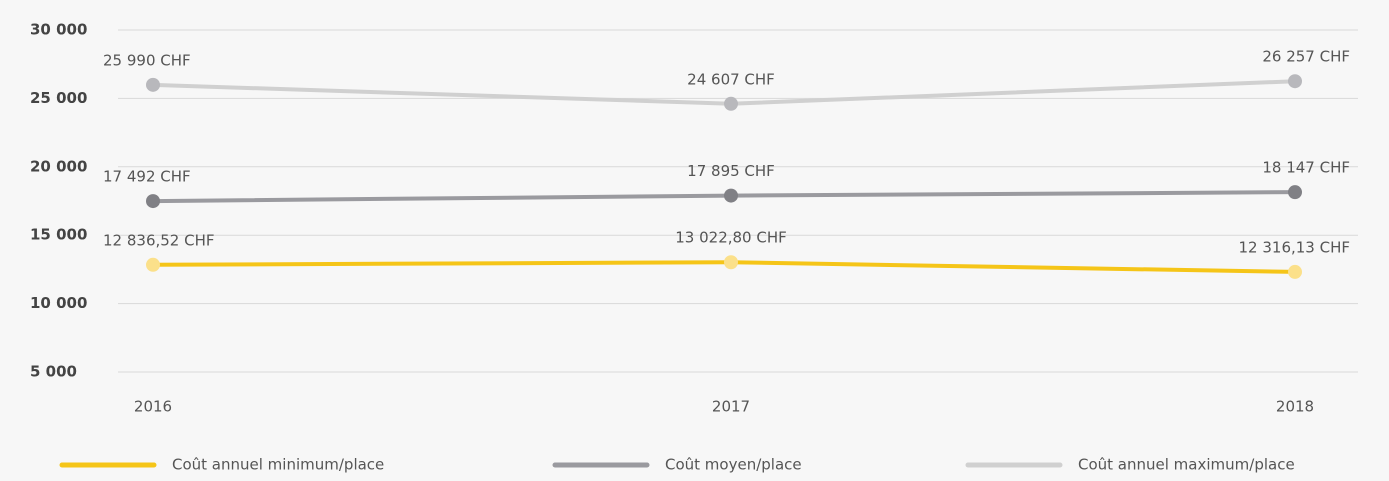 This screenshot has height=481, width=1389. I want to click on data-label: 12 316,13 CHF, so click(1295, 247).